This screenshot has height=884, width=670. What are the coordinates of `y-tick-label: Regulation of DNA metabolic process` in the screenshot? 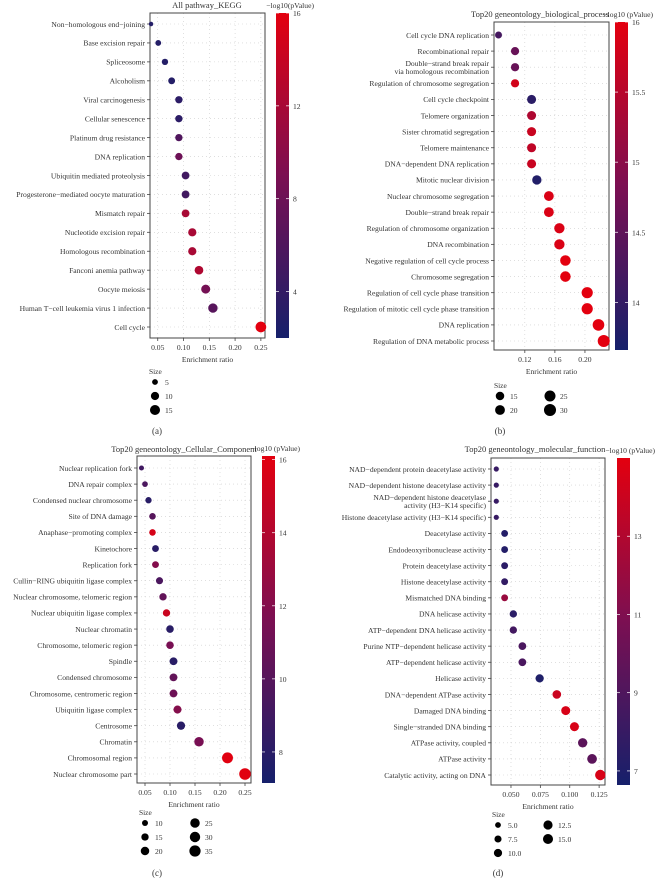 It's located at (431, 341).